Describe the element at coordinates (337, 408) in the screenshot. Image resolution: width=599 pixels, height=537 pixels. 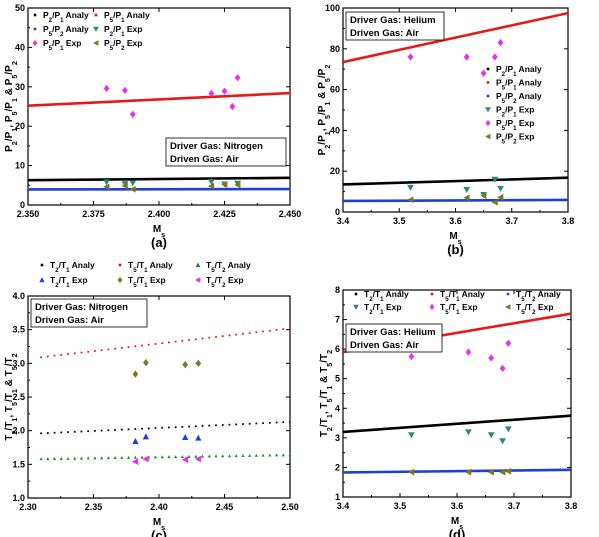
I see `y-tick-label: 4` at that location.